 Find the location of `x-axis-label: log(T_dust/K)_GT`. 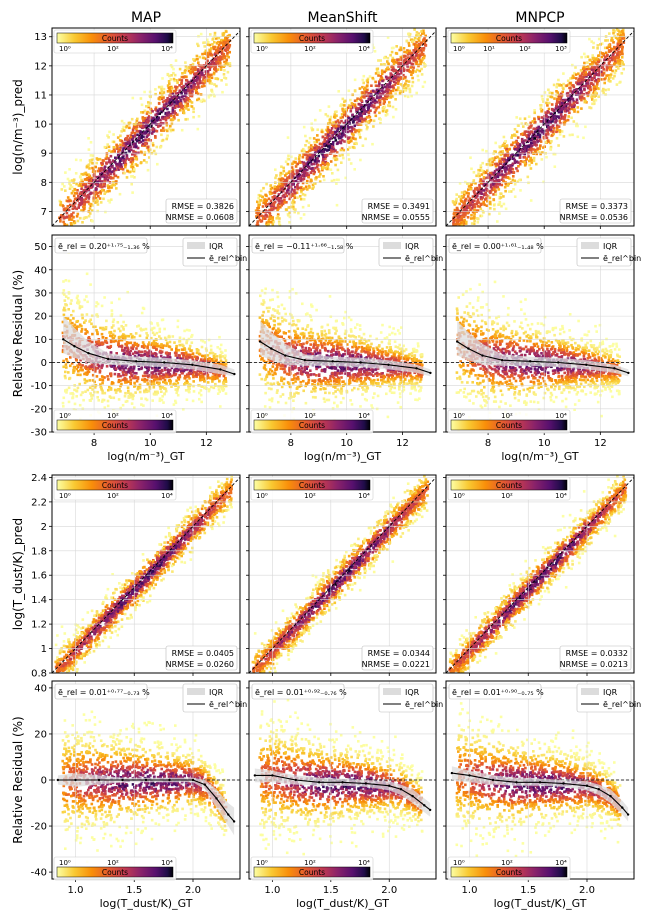

x-axis-label: log(T_dust/K)_GT is located at coordinates (342, 903).